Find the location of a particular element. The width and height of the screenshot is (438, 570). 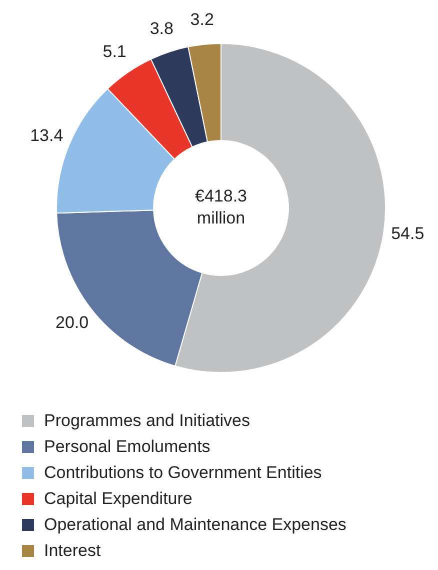

legend-label: Operational and Maintenance Expenses is located at coordinates (195, 525).